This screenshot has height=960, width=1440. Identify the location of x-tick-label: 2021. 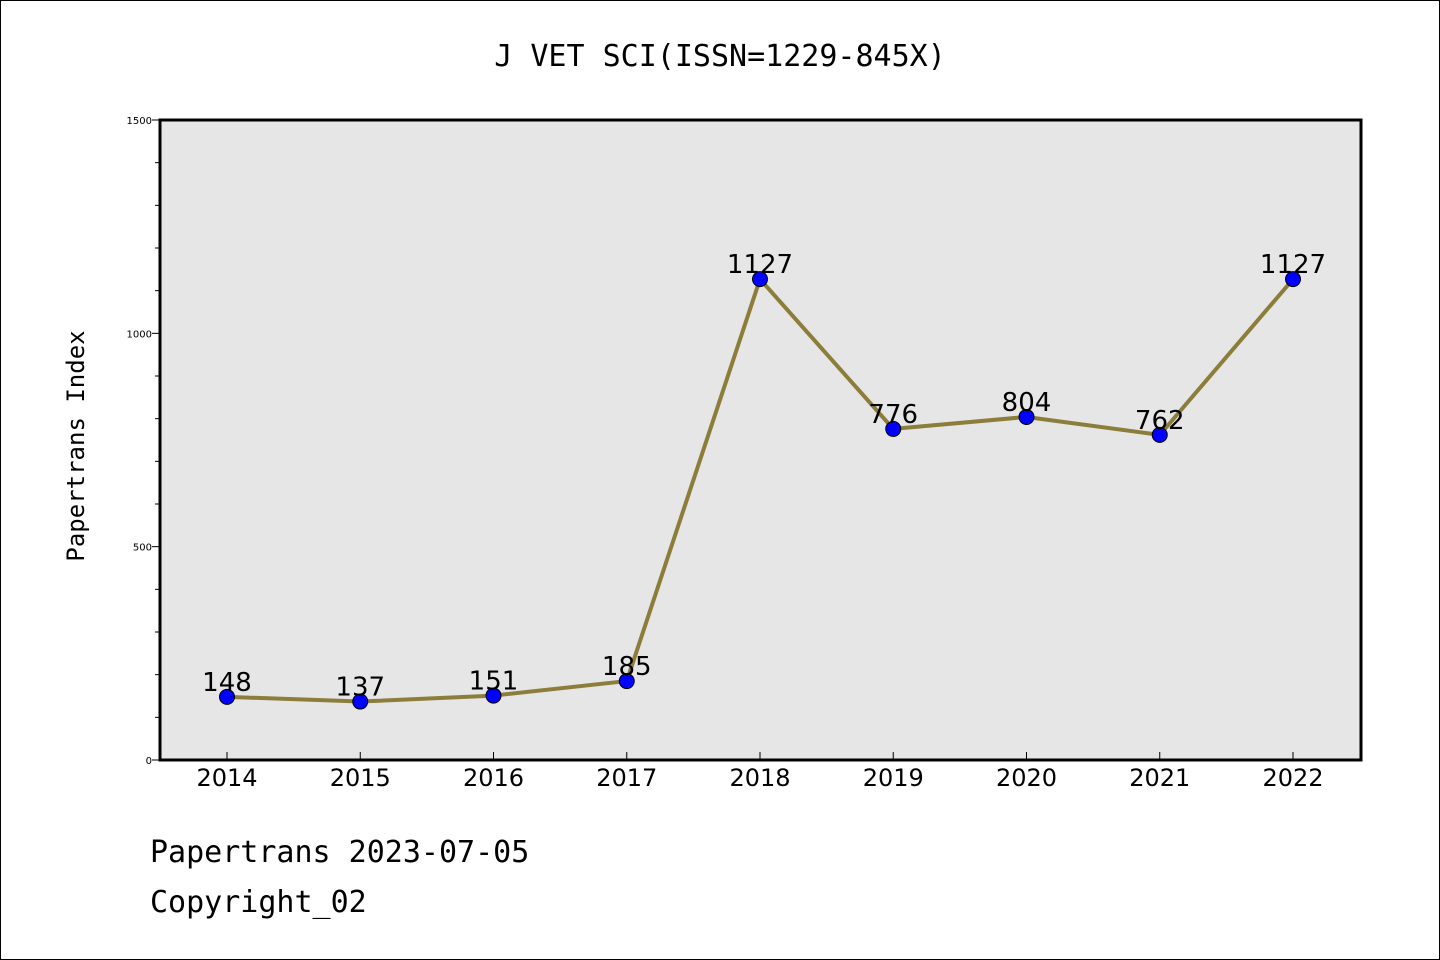
(1159, 778).